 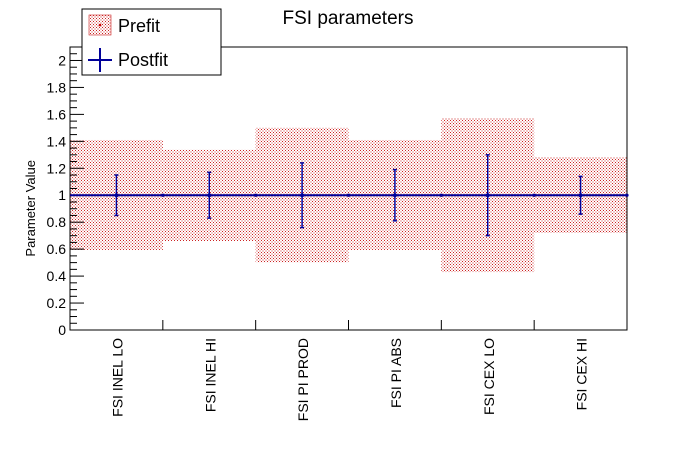 What do you see at coordinates (396, 373) in the screenshot?
I see `x-tick-label: FSI PI ABS` at bounding box center [396, 373].